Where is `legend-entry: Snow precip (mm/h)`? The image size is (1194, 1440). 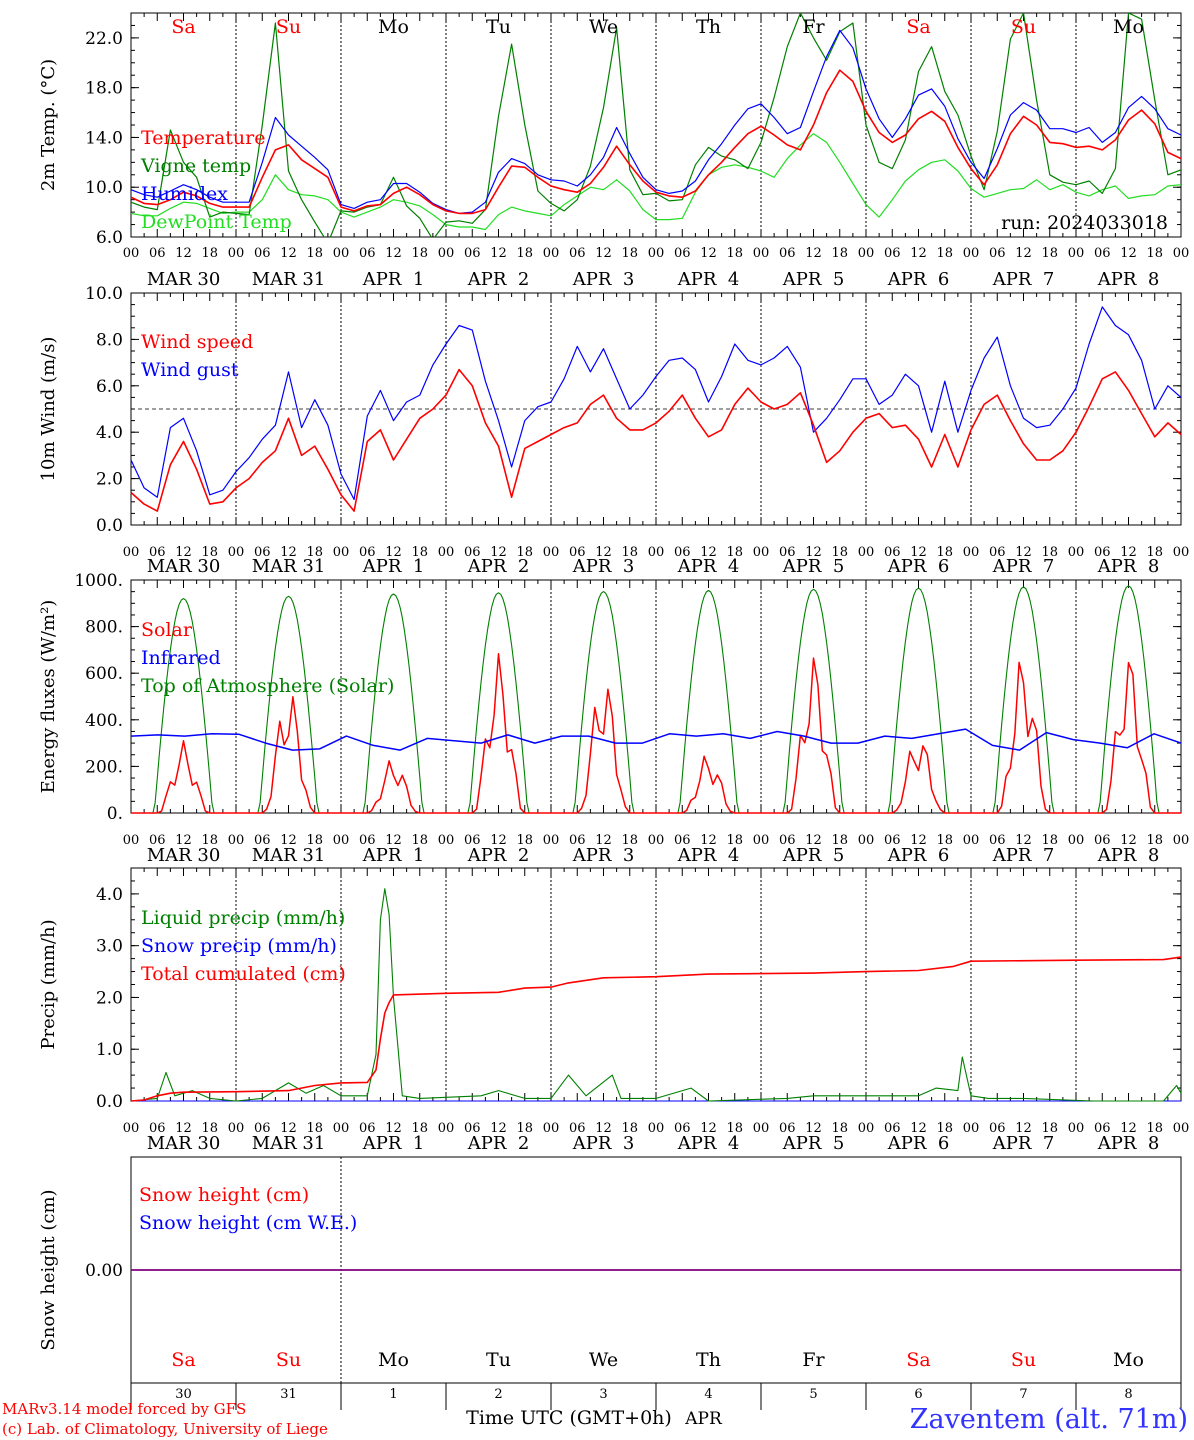 legend-entry: Snow precip (mm/h) is located at coordinates (239, 946).